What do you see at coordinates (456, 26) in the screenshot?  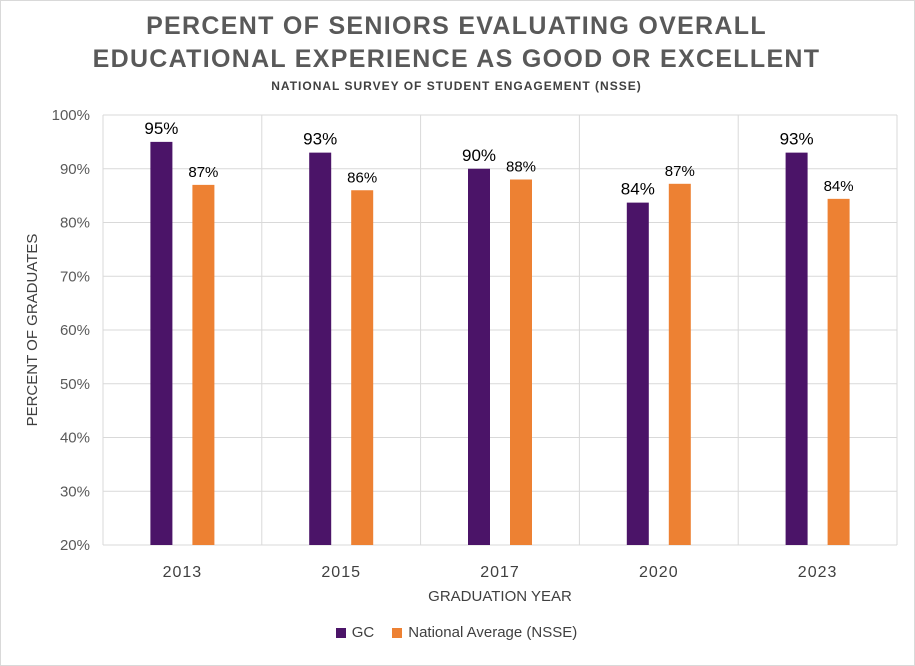 I see `chart-title-line-1: PERCENT OF SENIORS EVALUATING OVERALL` at bounding box center [456, 26].